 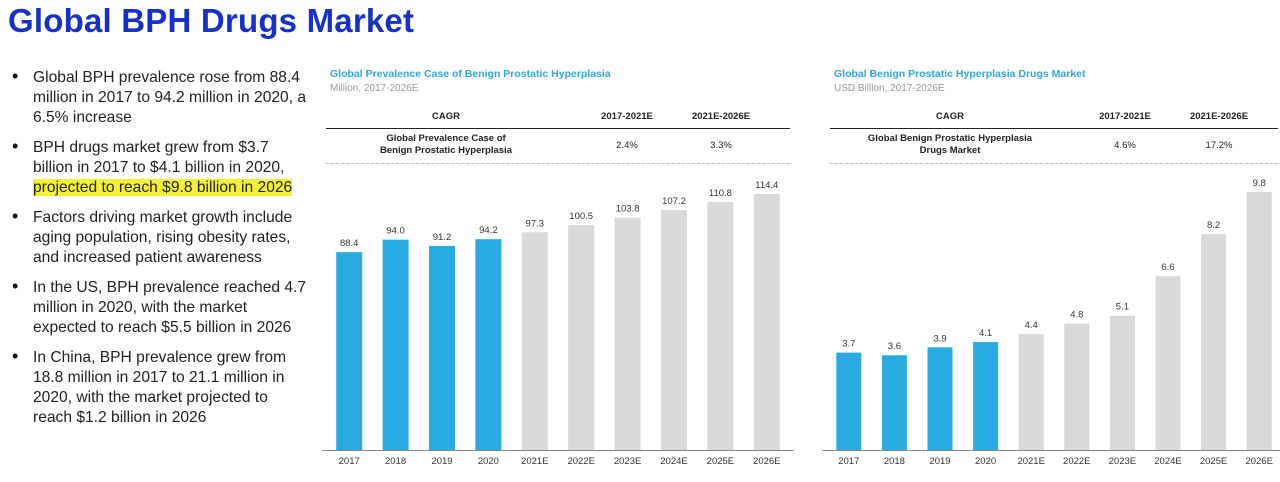 What do you see at coordinates (889, 88) in the screenshot?
I see `chart-subtitle: USD Billion, 2017-2026E` at bounding box center [889, 88].